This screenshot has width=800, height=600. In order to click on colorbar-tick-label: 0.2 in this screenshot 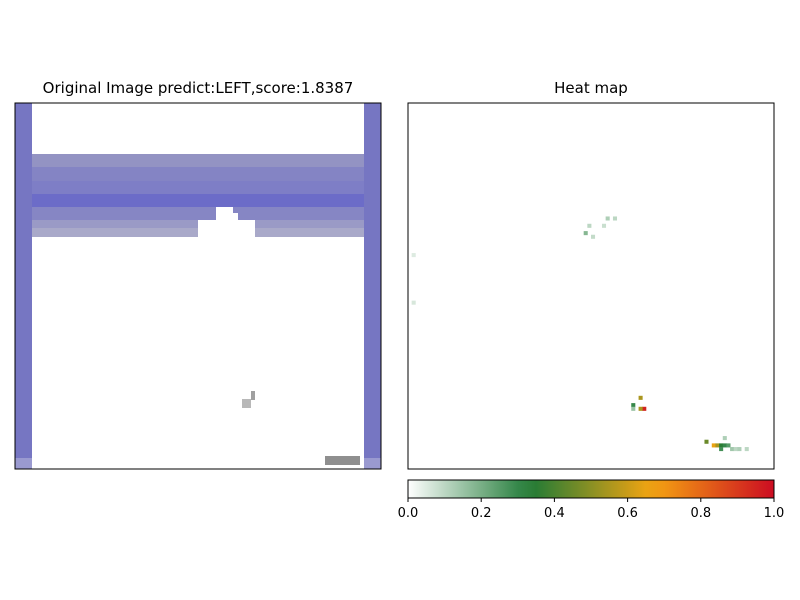, I will do `click(481, 513)`.